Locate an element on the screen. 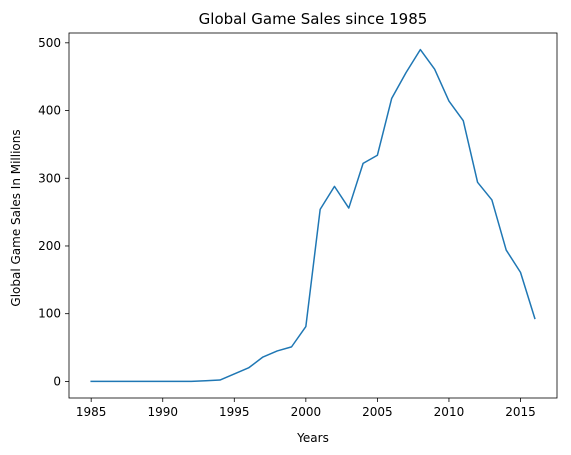  y-axis-label: Global Game Sales In Millions is located at coordinates (16, 217).